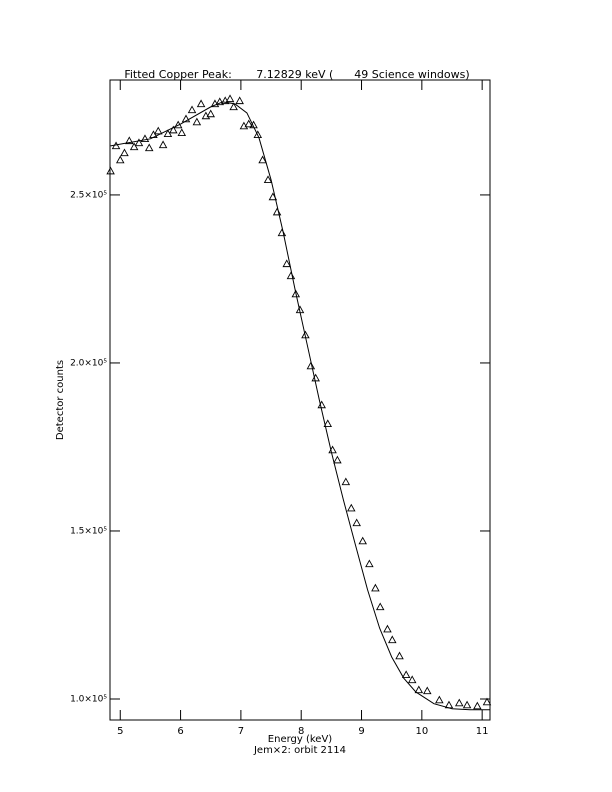  Describe the element at coordinates (241, 731) in the screenshot. I see `x-tick-label: 7` at that location.